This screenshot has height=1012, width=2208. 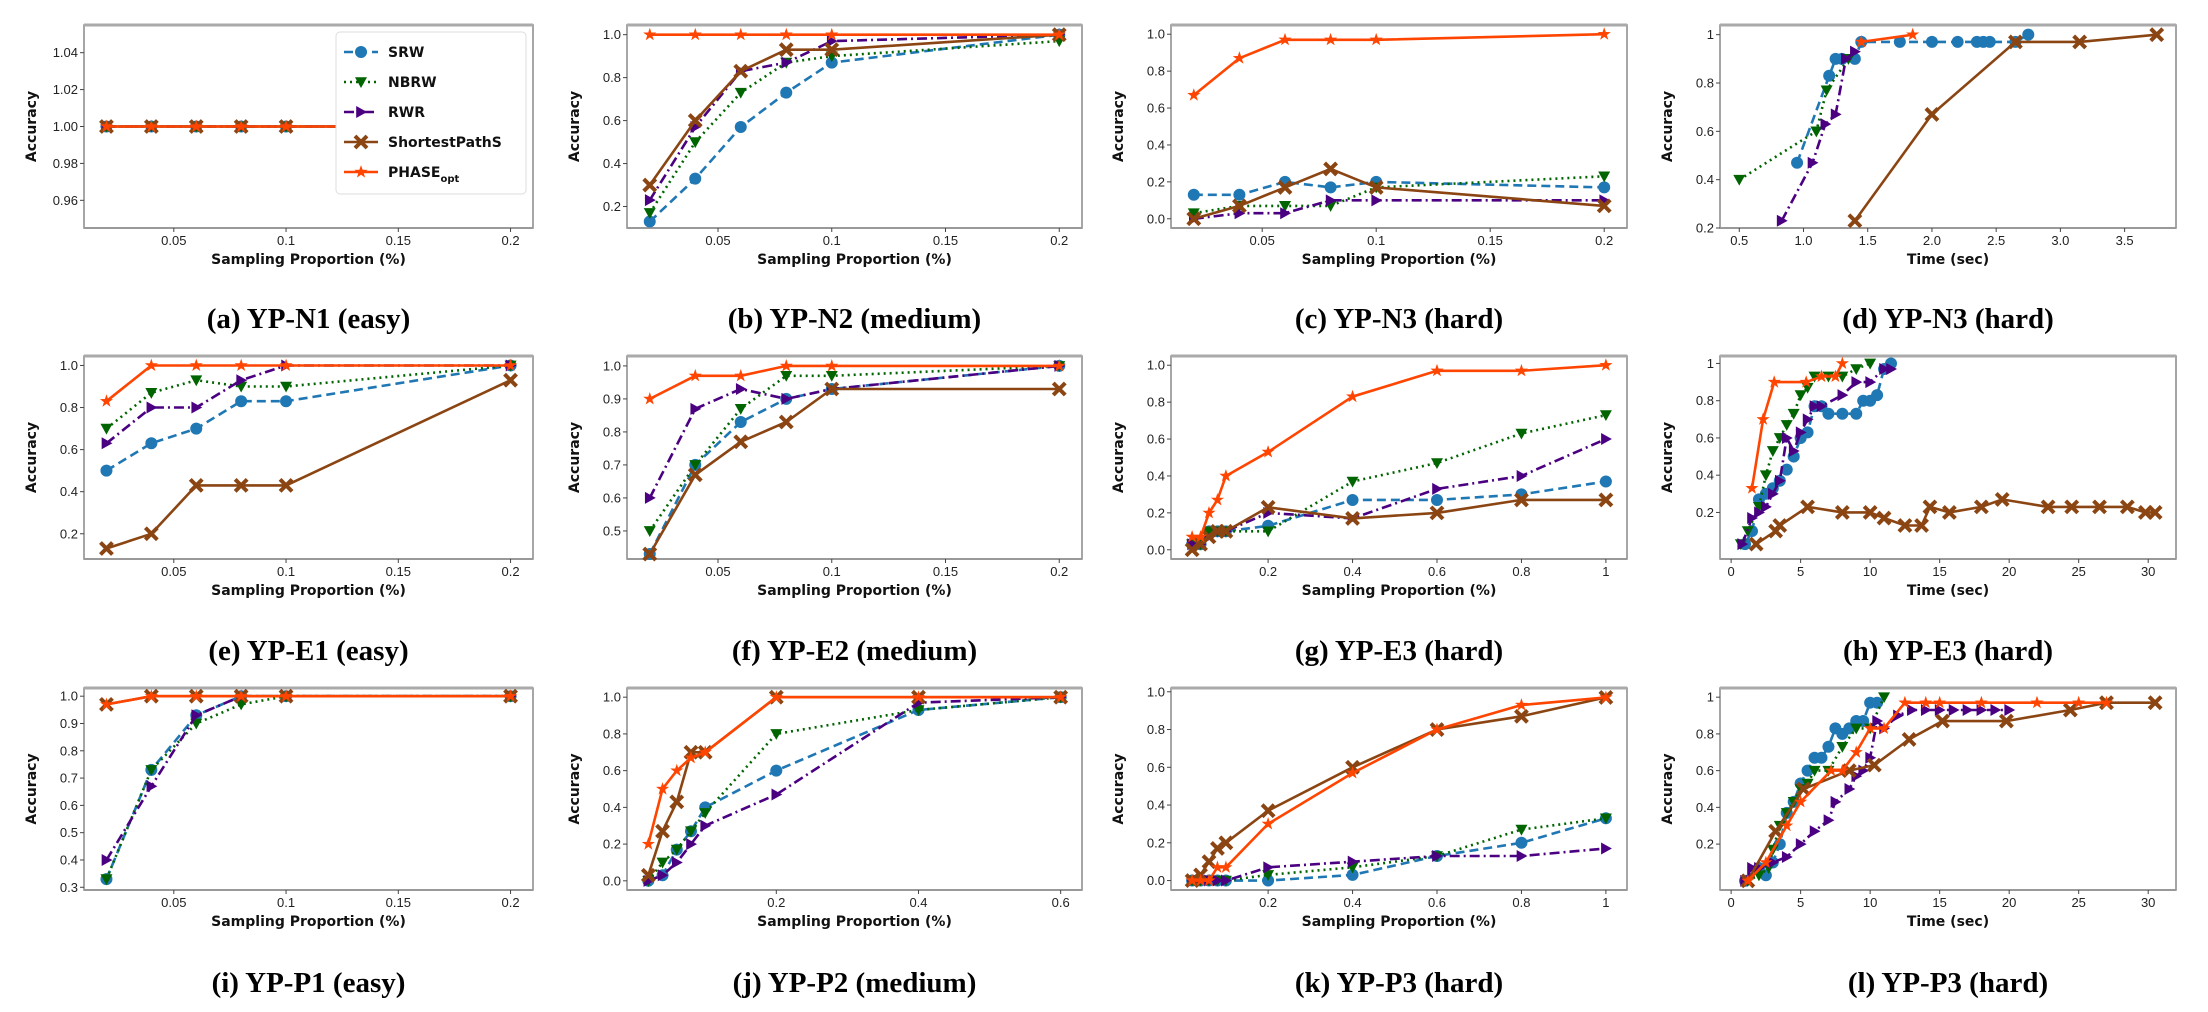 I want to click on y-tick-label: 1, so click(x=1710, y=697).